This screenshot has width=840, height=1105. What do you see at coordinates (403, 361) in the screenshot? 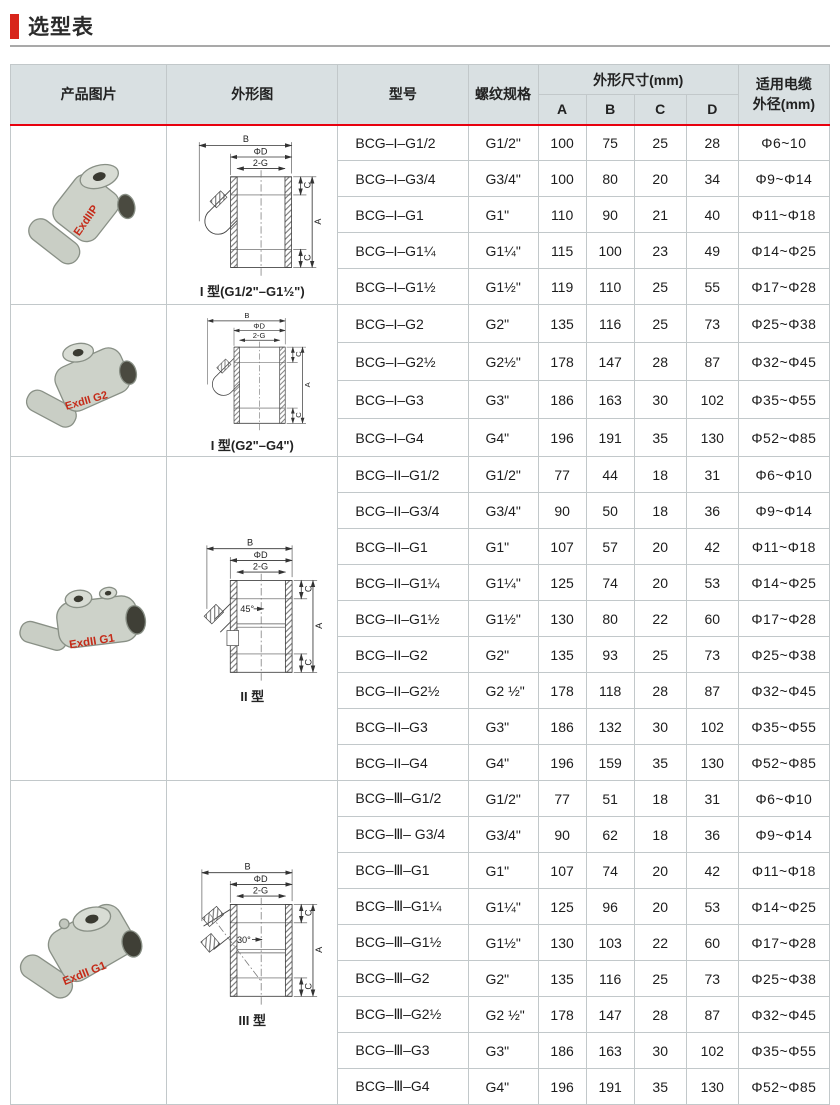
I see `model-cell: BCG–I–G2½` at bounding box center [403, 361].